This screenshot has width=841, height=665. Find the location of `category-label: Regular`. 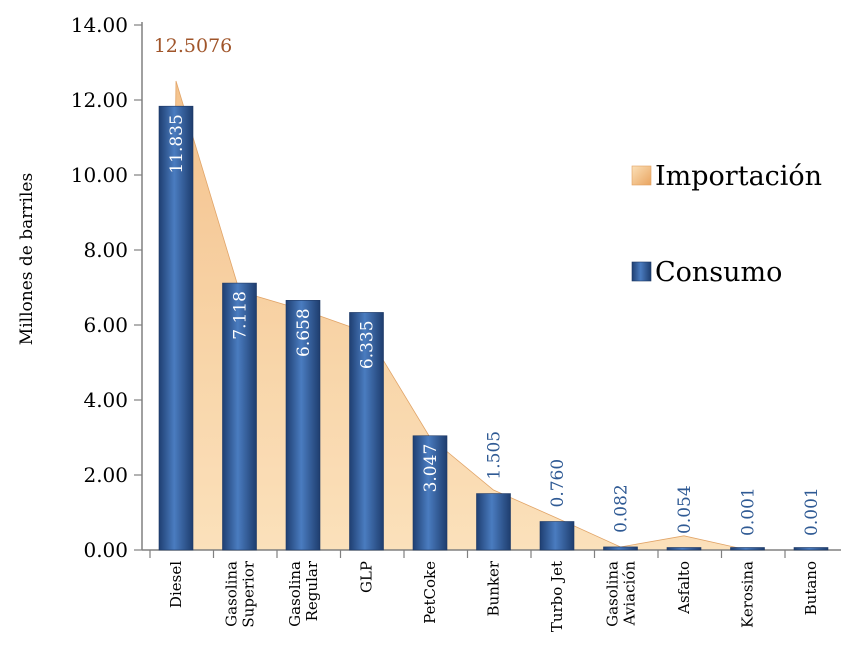

category-label: Regular is located at coordinates (312, 590).